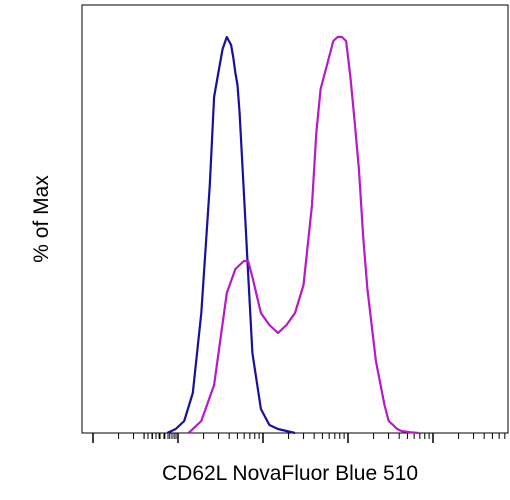 The image size is (510, 500). Describe the element at coordinates (290, 473) in the screenshot. I see `x-axis-label: CD62L NovaFluor Blue 510` at that location.